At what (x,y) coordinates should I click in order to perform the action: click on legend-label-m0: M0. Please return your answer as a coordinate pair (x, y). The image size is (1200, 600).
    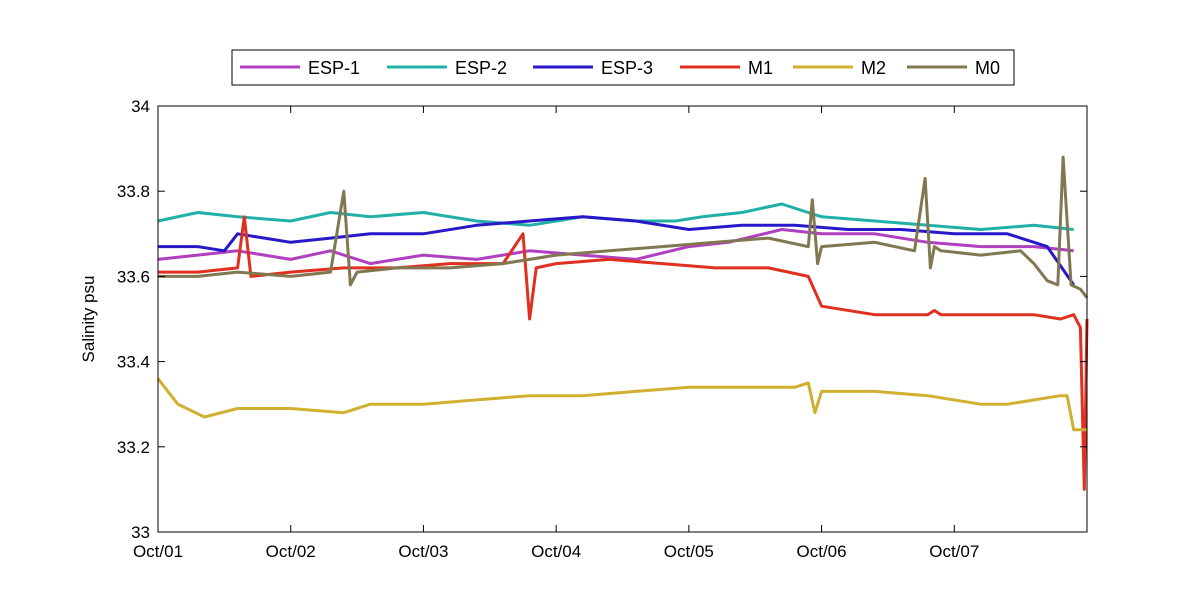
    Looking at the image, I should click on (987, 68).